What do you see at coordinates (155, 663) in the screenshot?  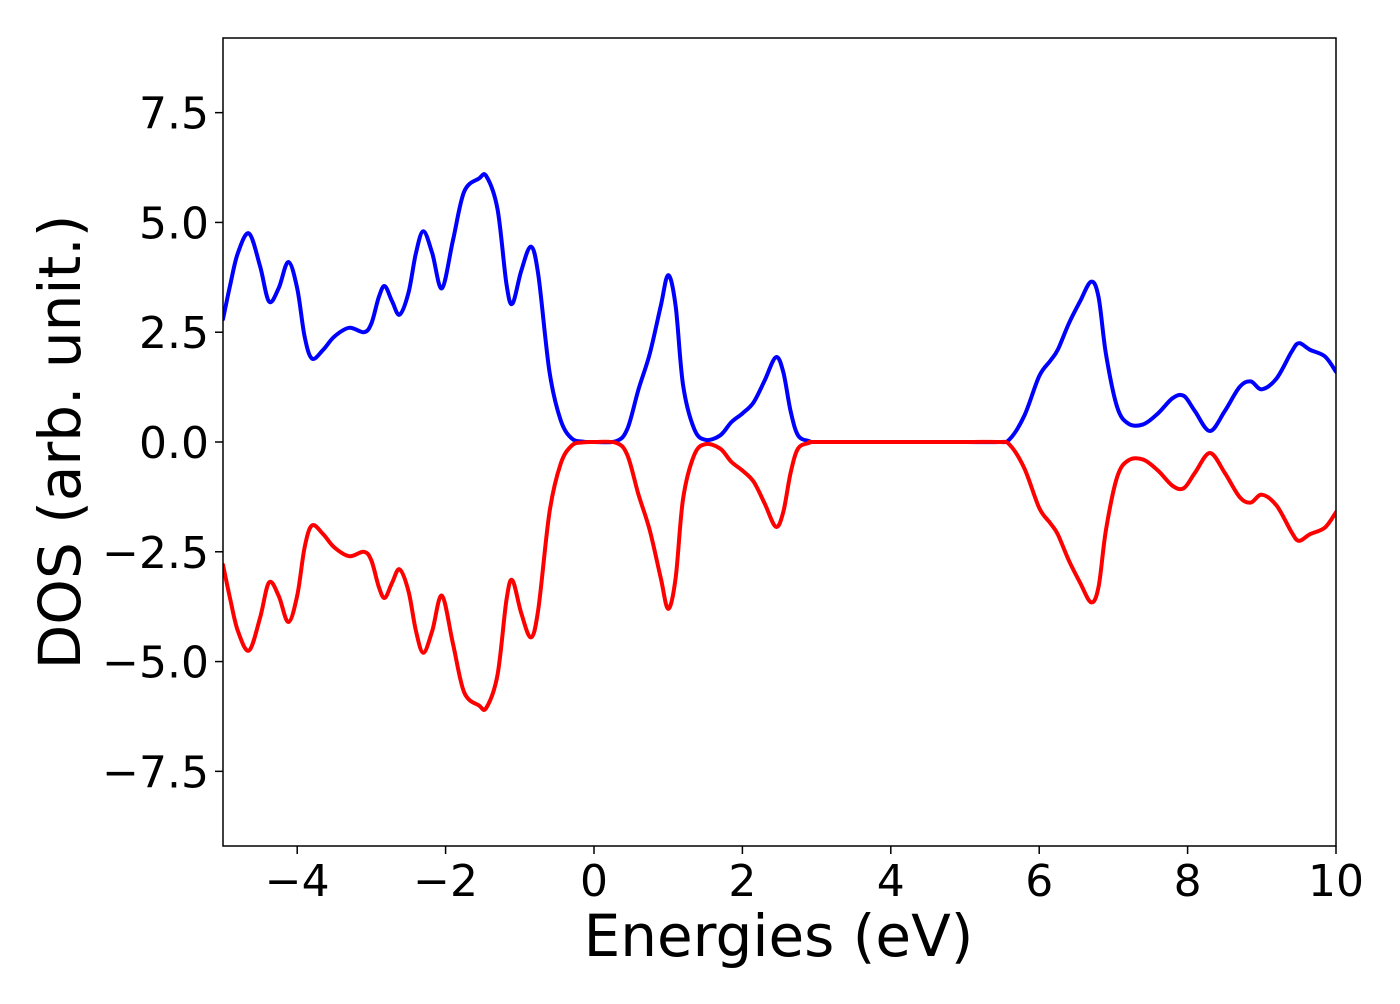 I see `y-tick-label: −5.0` at bounding box center [155, 663].